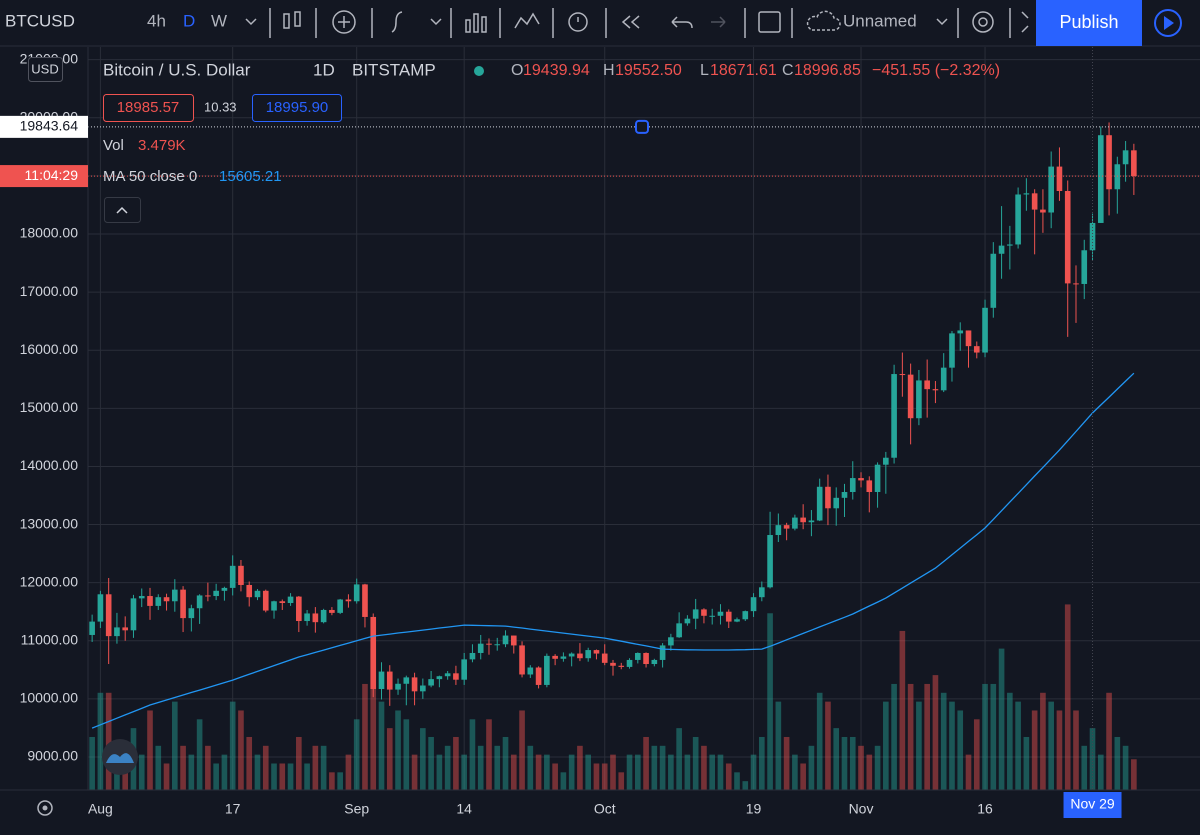 The height and width of the screenshot is (835, 1200). What do you see at coordinates (880, 20) in the screenshot?
I see `layout-name: Unnamed` at bounding box center [880, 20].